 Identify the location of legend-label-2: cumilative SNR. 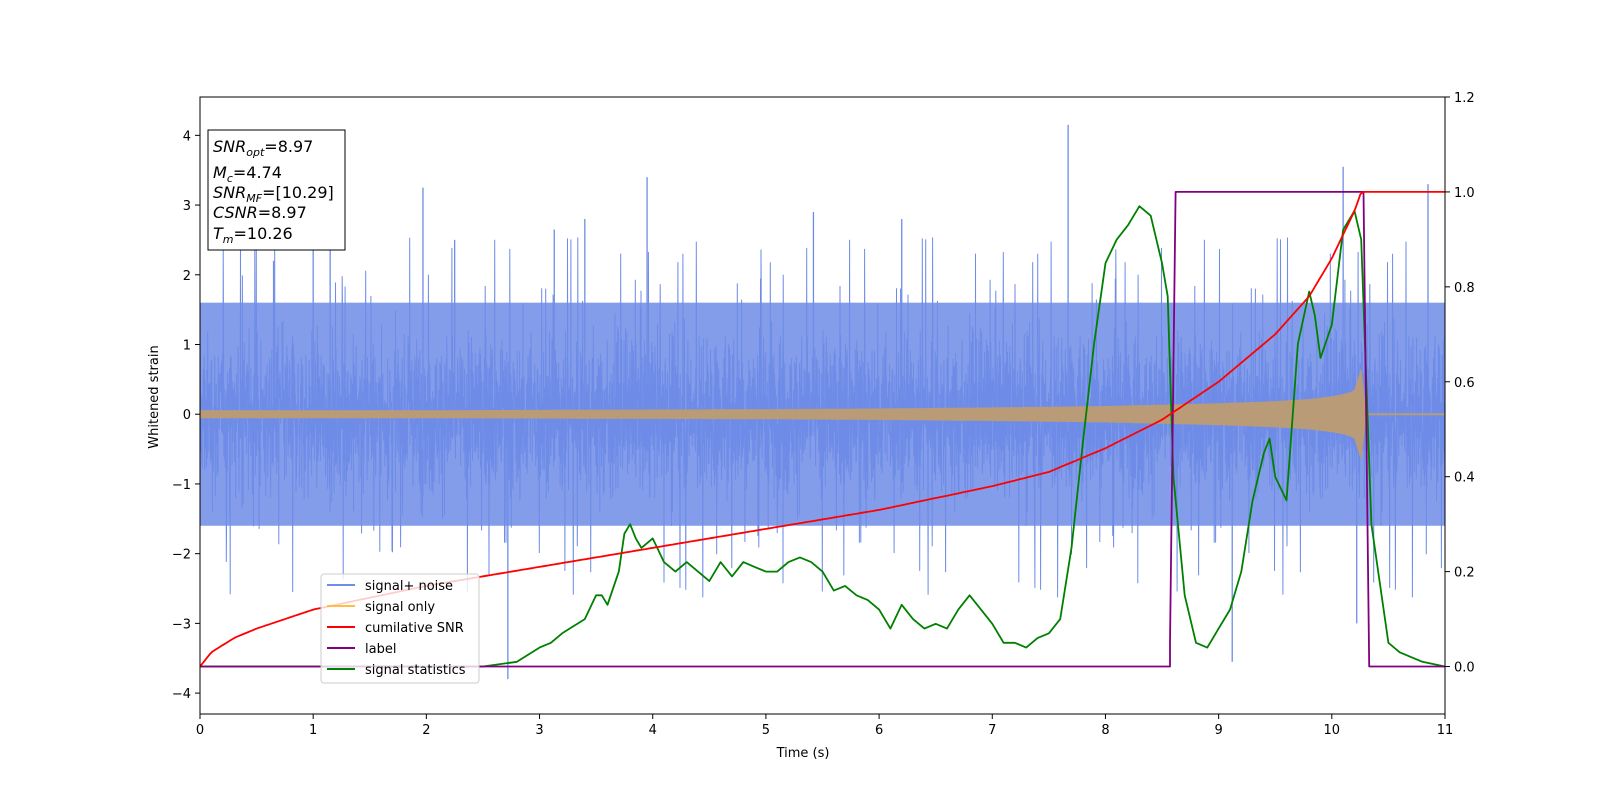
(414, 628).